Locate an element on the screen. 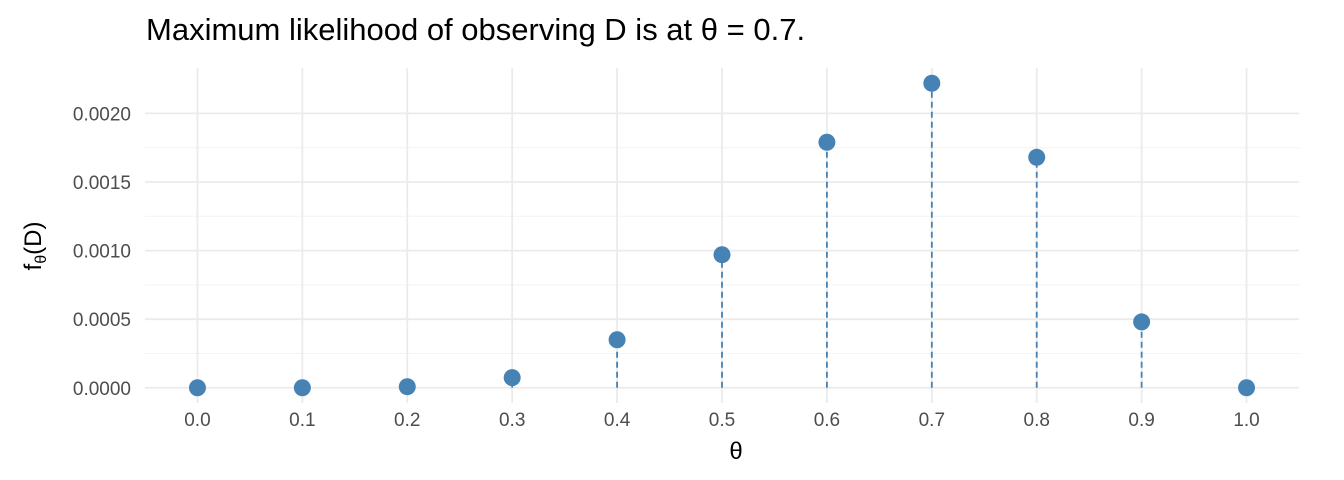  x-tick-label: 0.8 is located at coordinates (1037, 420).